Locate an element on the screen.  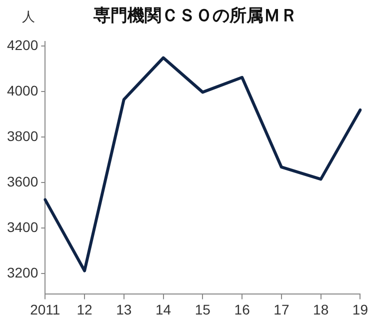
x-tick-label: 12 is located at coordinates (84, 309).